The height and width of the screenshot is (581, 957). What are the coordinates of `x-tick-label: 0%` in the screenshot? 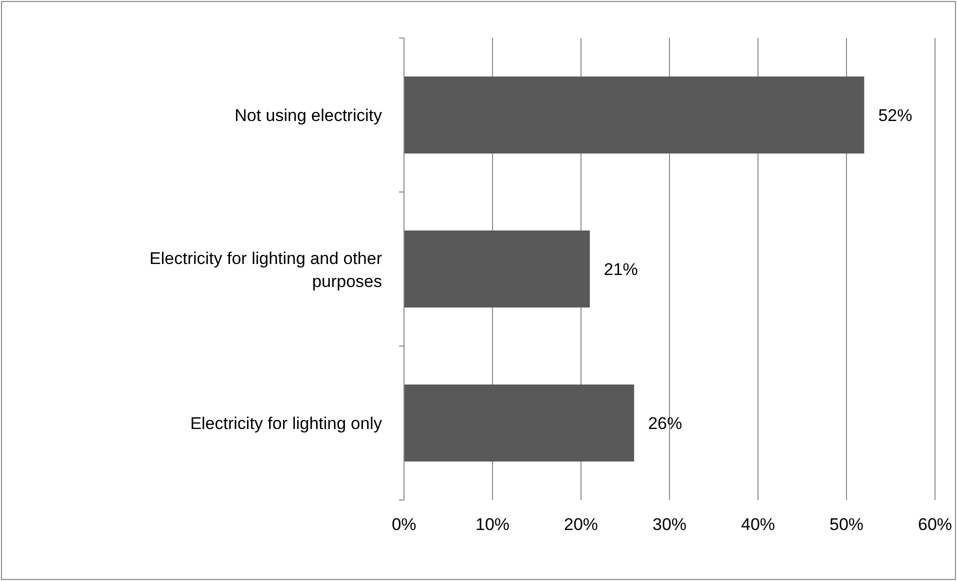 It's located at (404, 524).